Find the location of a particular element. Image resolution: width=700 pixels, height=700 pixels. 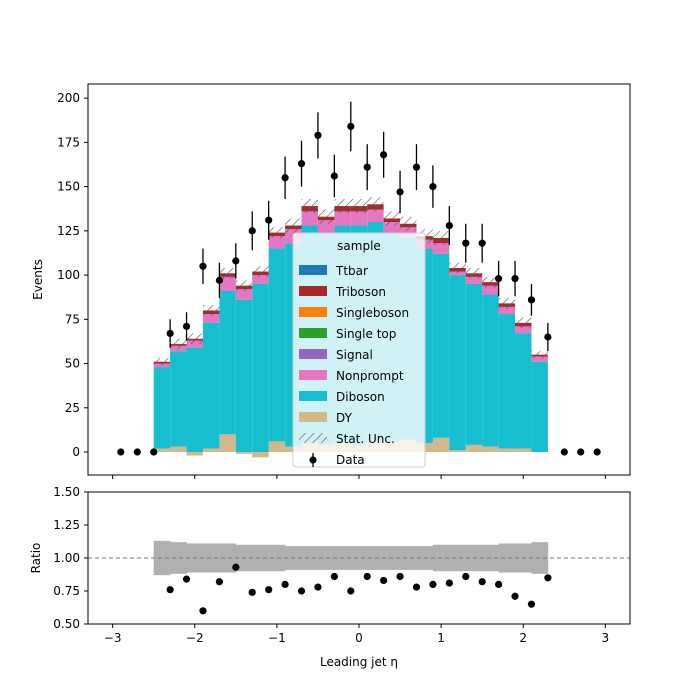

ratio-y-tick-label: 1.25 is located at coordinates (66, 525).